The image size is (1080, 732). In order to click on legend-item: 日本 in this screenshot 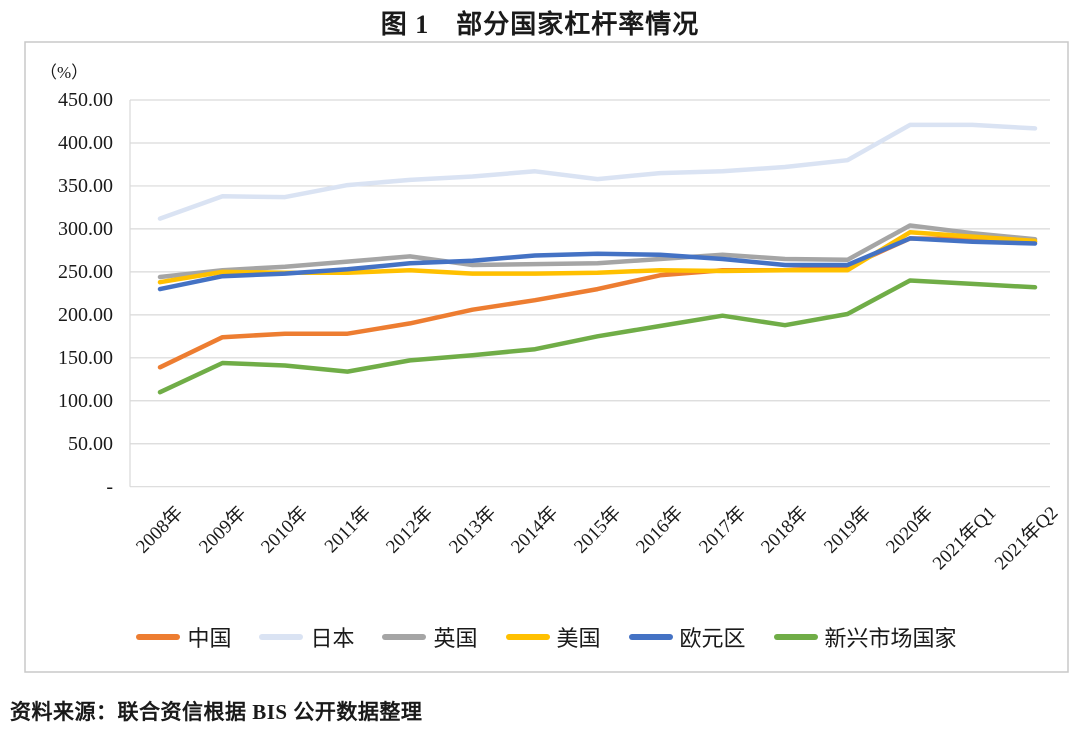, I will do `click(306, 637)`.